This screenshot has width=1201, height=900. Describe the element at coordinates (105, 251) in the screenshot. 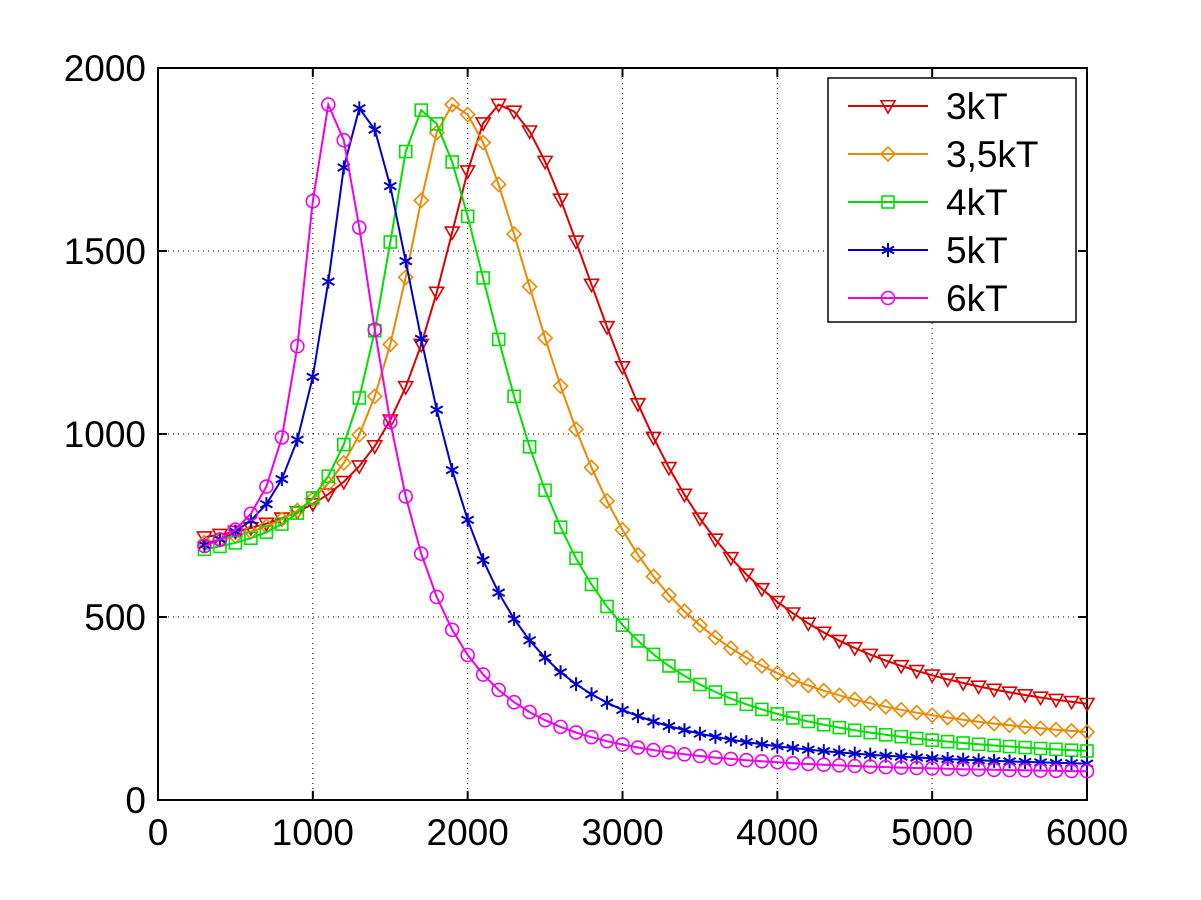

I see `y-tick-label: 1500` at that location.